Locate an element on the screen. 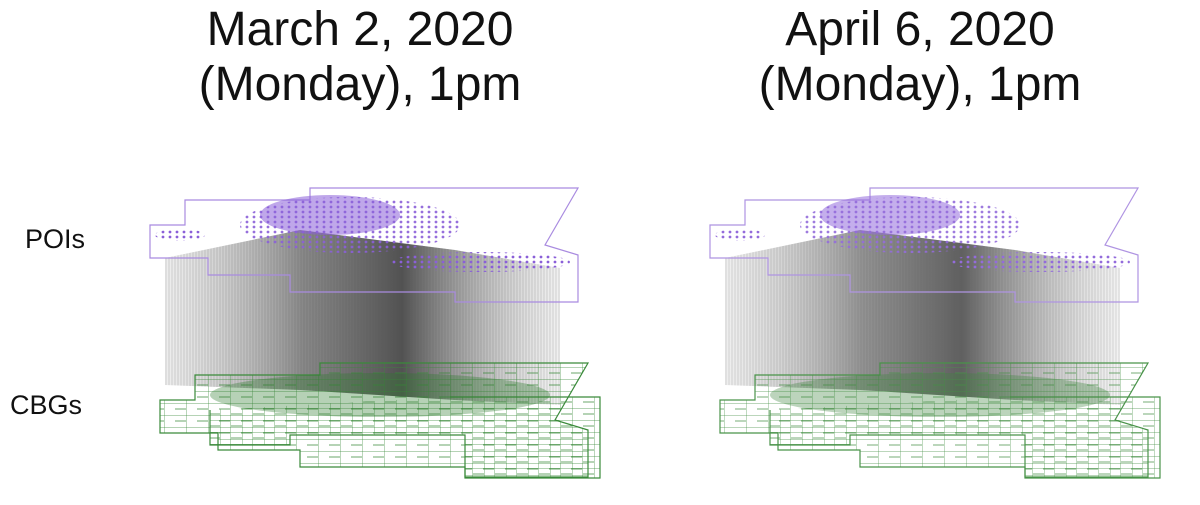 The image size is (1200, 505). row-label: POIs is located at coordinates (55, 239).